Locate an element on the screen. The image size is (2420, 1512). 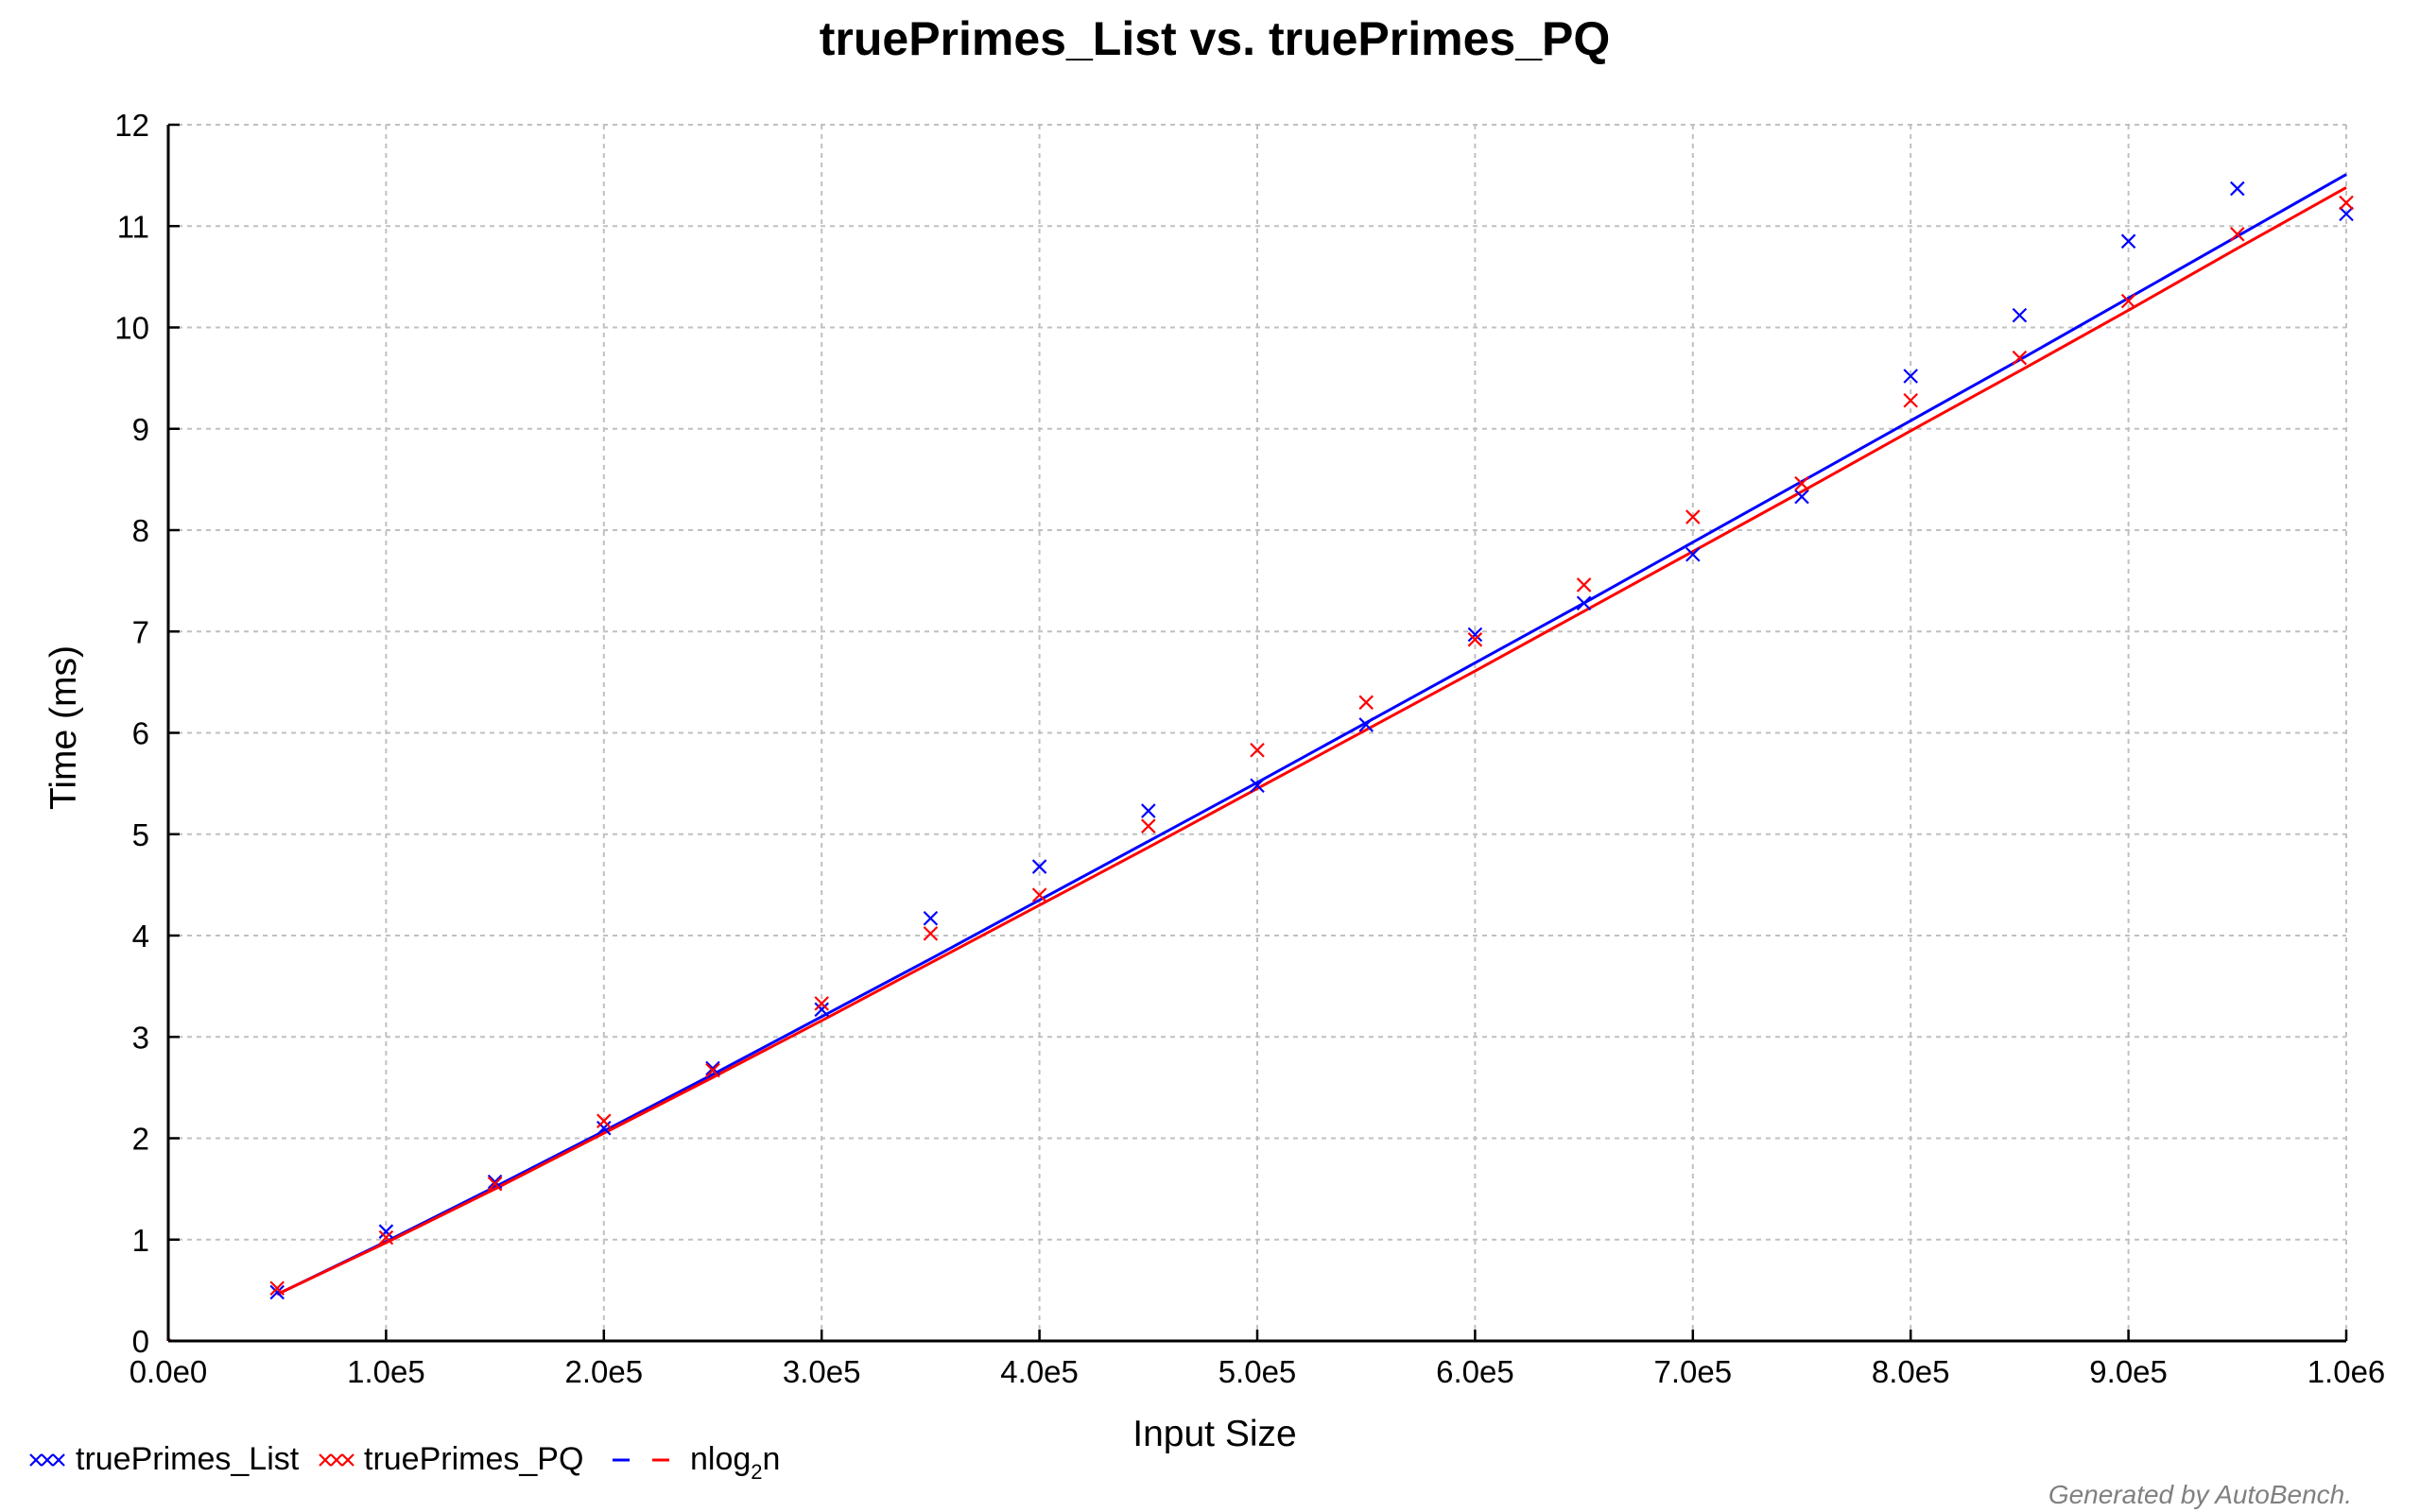
legend-marker-pq is located at coordinates (336, 1460).